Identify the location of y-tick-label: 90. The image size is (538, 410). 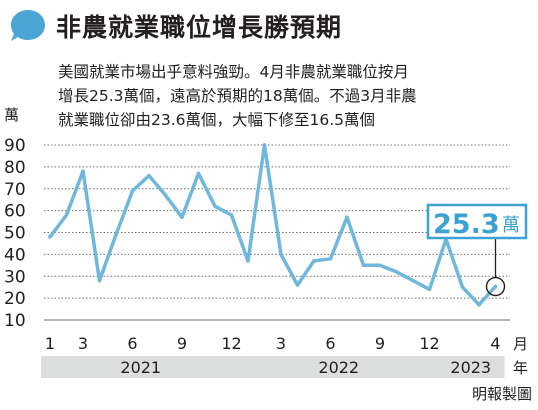
(15, 146).